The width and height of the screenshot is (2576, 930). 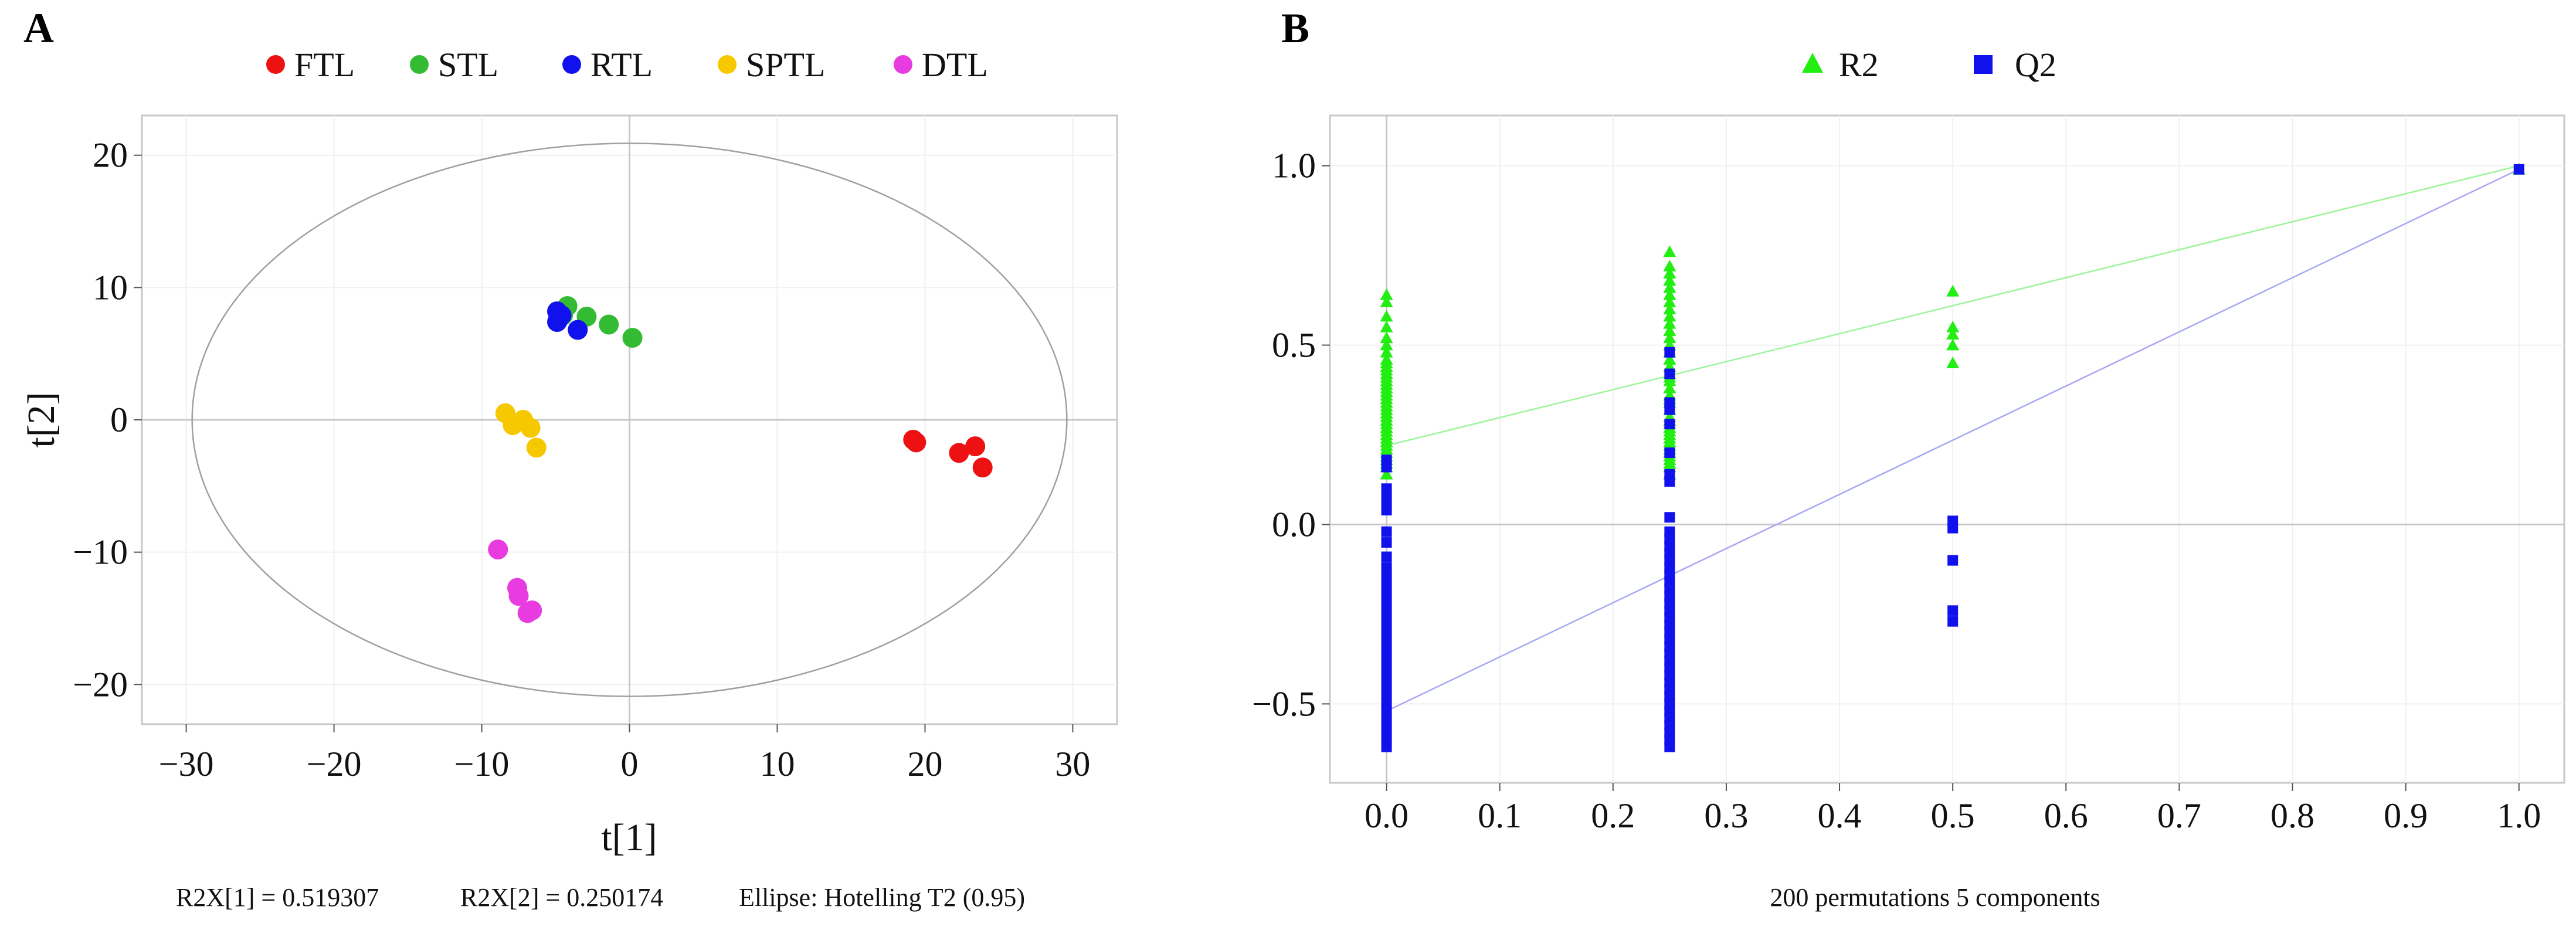 What do you see at coordinates (1953, 815) in the screenshot?
I see `panel-b-x-tick-label: 0.5` at bounding box center [1953, 815].